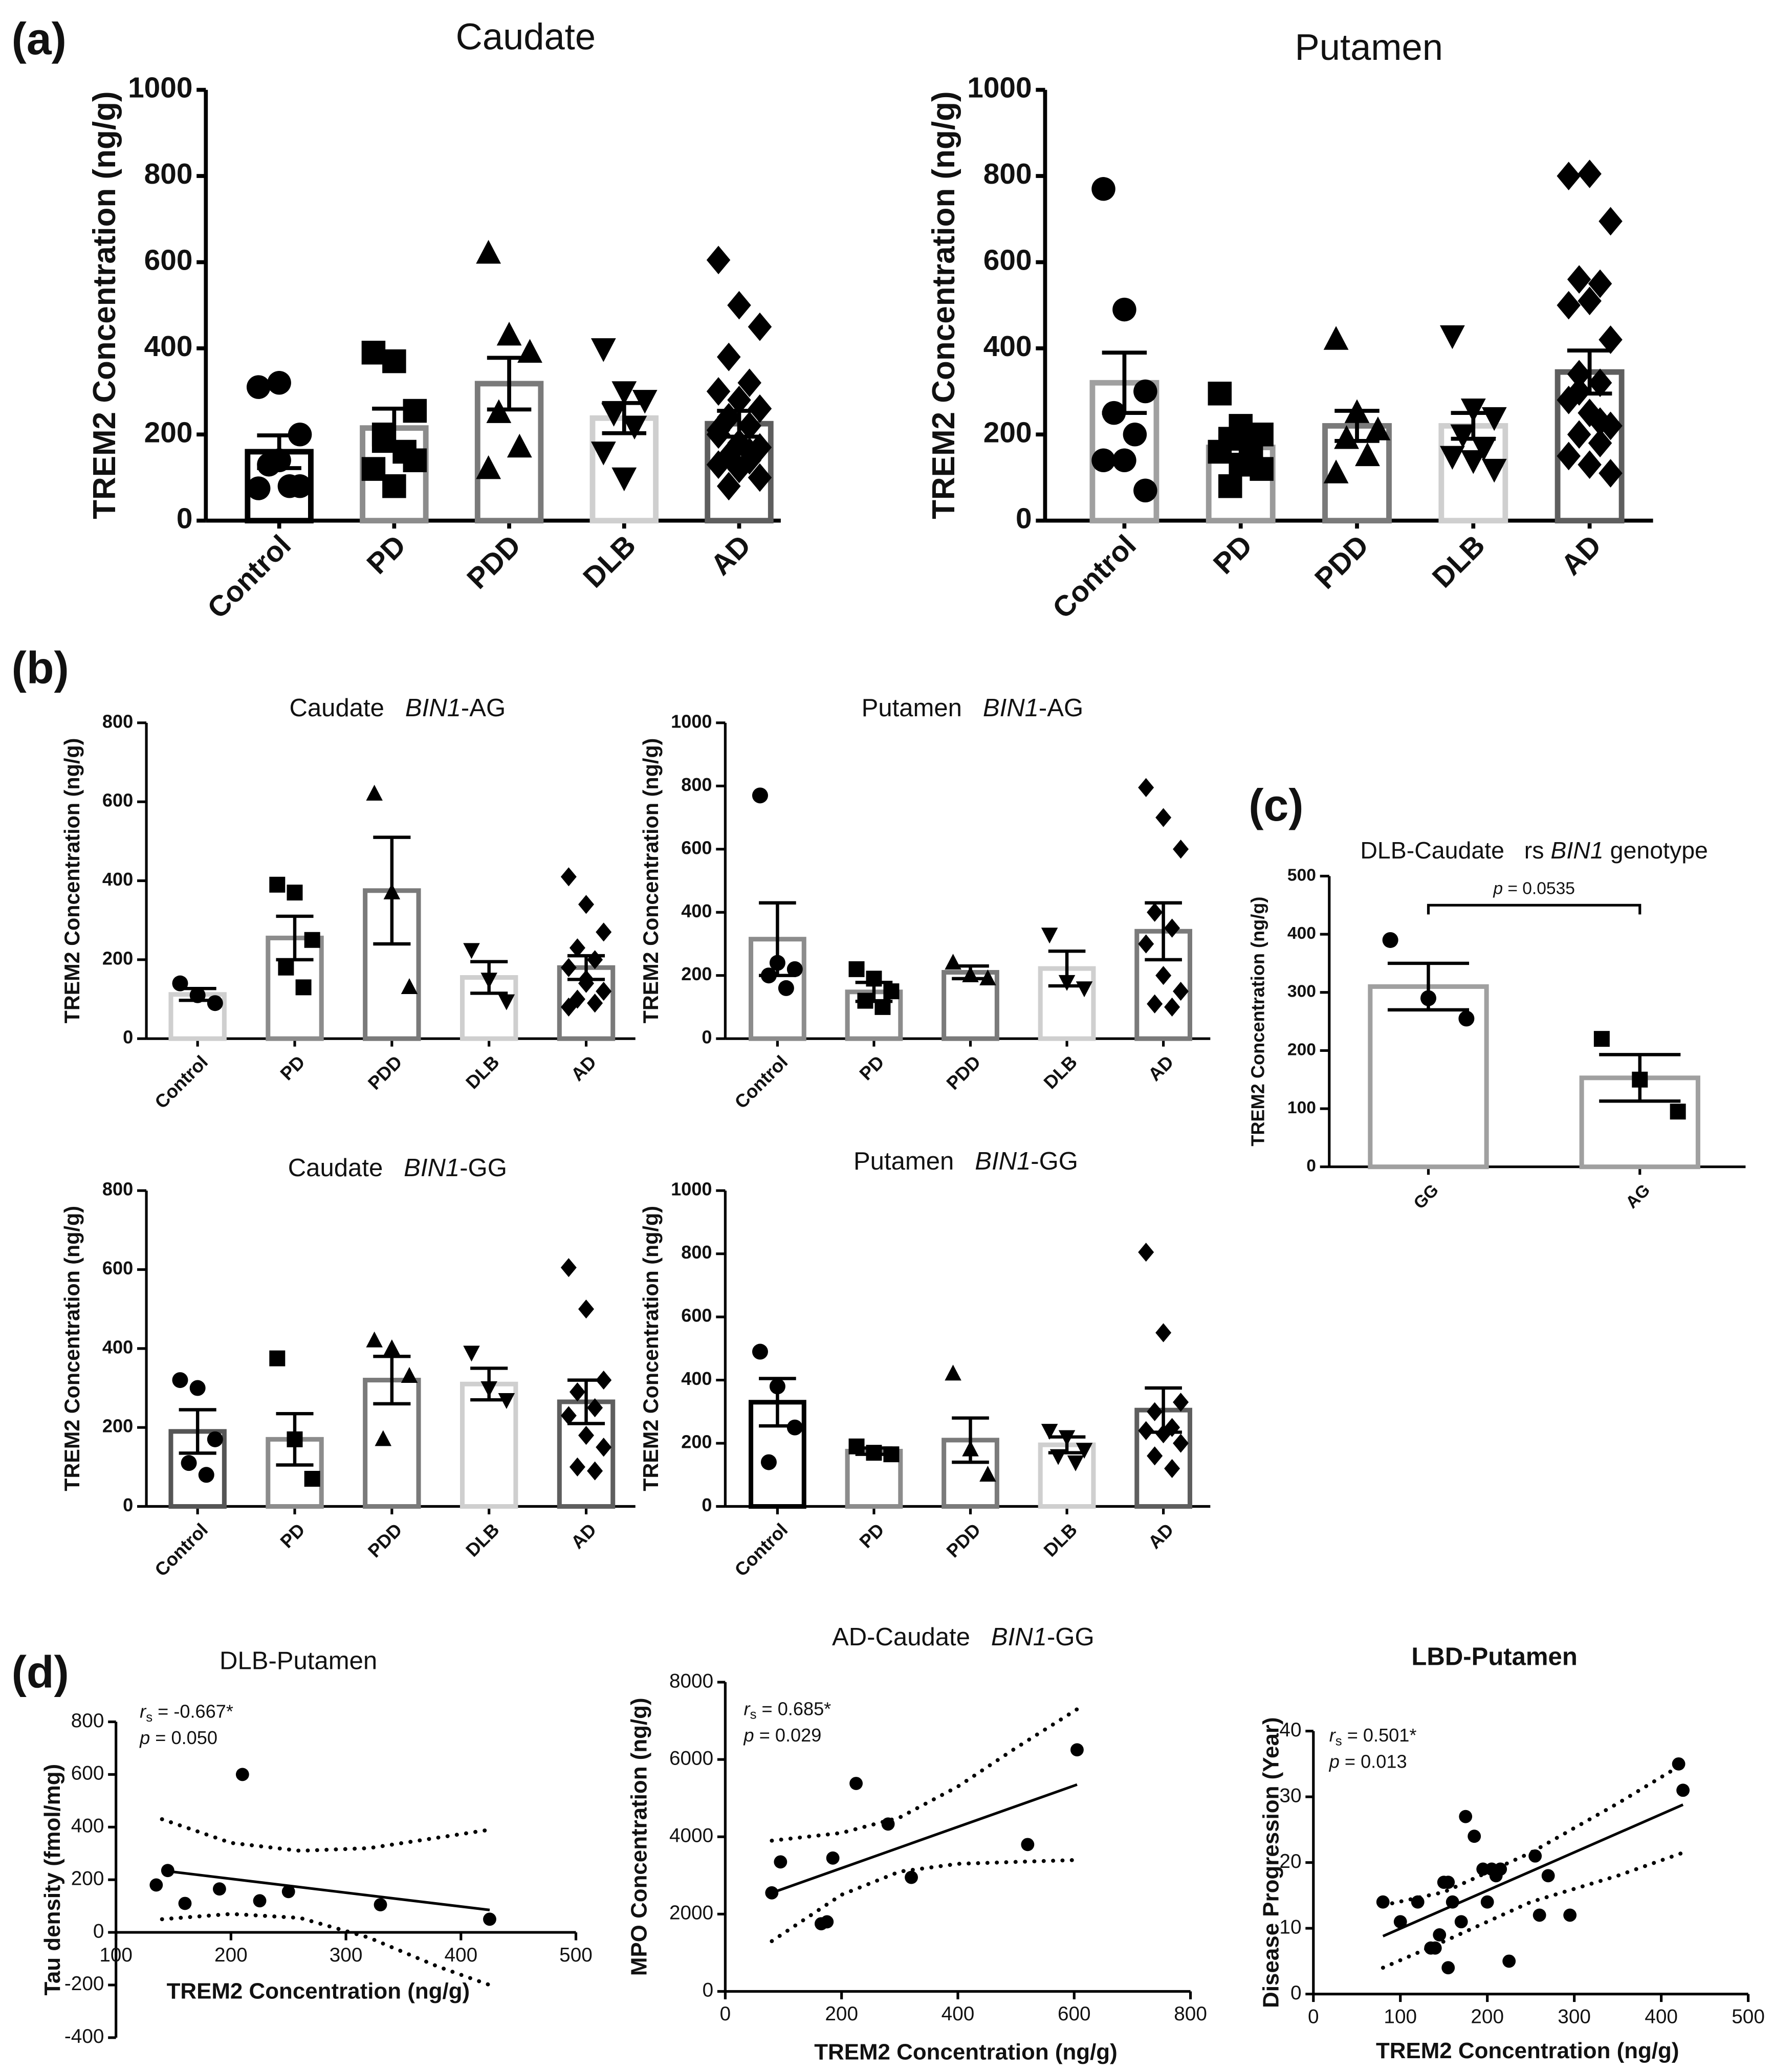 This screenshot has height=2072, width=1773. What do you see at coordinates (1313, 2016) in the screenshot?
I see `x-tick-label: 0` at bounding box center [1313, 2016].